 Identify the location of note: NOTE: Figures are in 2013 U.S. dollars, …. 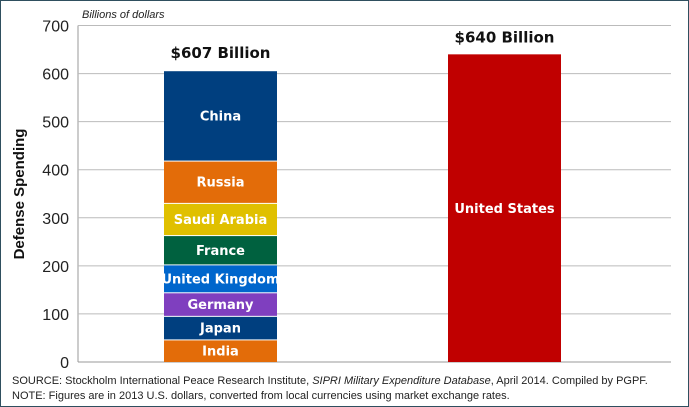
(261, 396).